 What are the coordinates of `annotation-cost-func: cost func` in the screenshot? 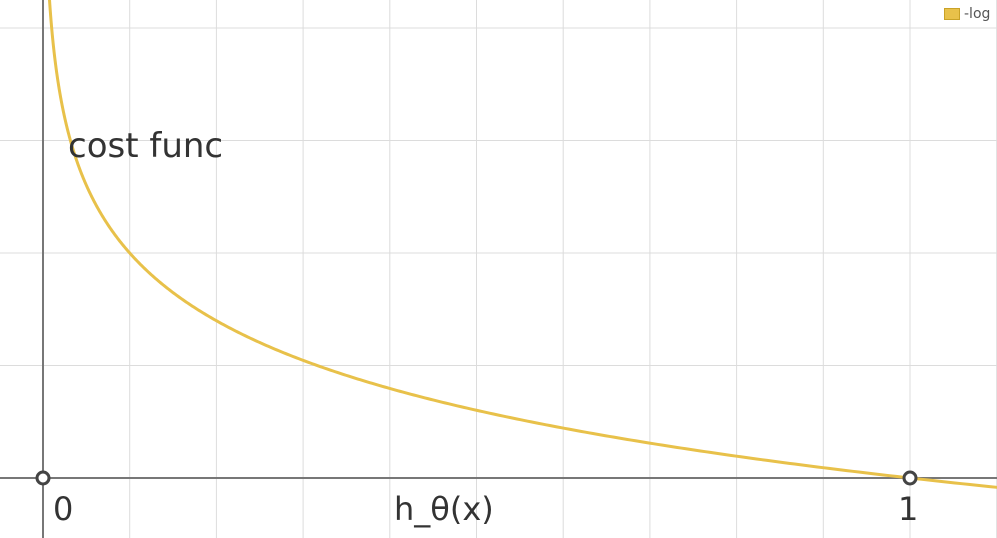 It's located at (145, 146).